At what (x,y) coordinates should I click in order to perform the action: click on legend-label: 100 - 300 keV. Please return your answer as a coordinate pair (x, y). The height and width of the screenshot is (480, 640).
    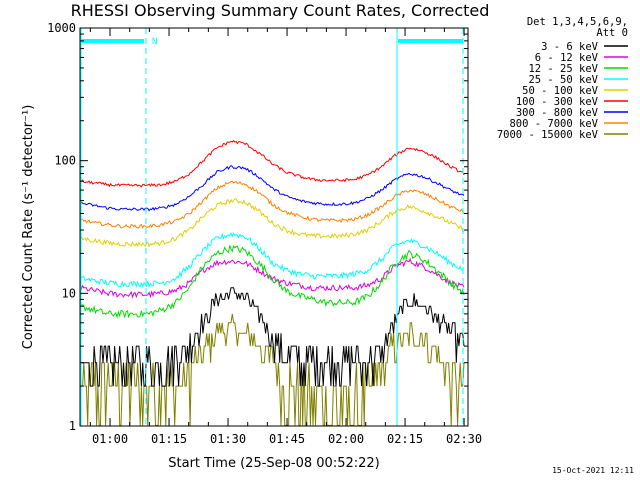
    Looking at the image, I should click on (557, 102).